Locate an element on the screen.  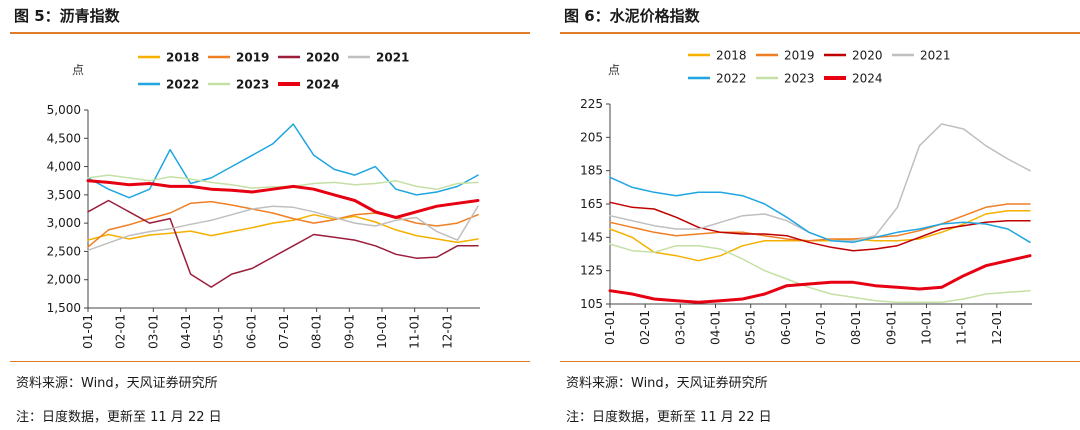
y-tick-label: 4,500 is located at coordinates (64, 138).